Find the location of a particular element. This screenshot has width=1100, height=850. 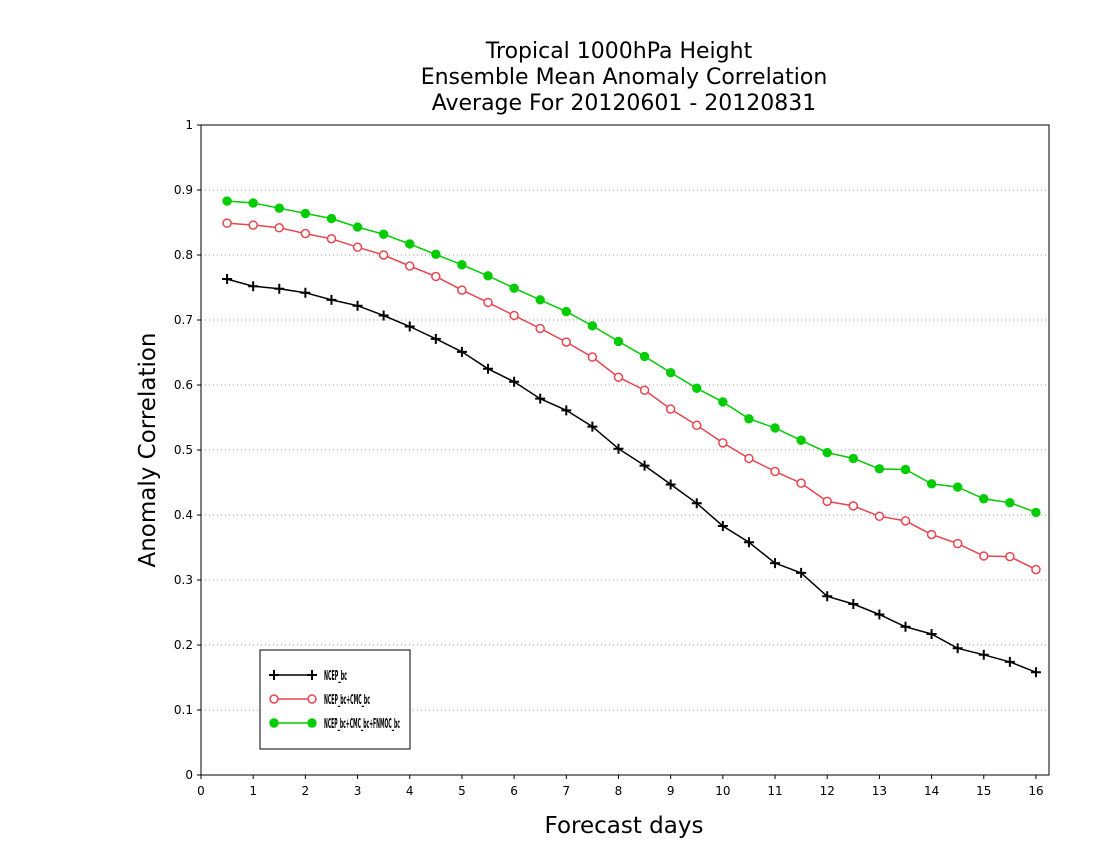

x-tick-label: 2 is located at coordinates (306, 791).